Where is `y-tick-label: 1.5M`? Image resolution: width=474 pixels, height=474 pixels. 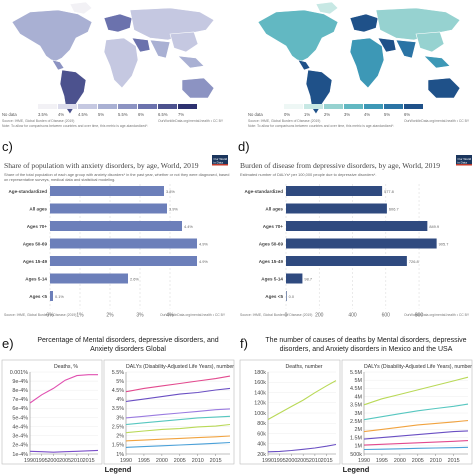 y-tick-label: 1.5M is located at coordinates (356, 438).